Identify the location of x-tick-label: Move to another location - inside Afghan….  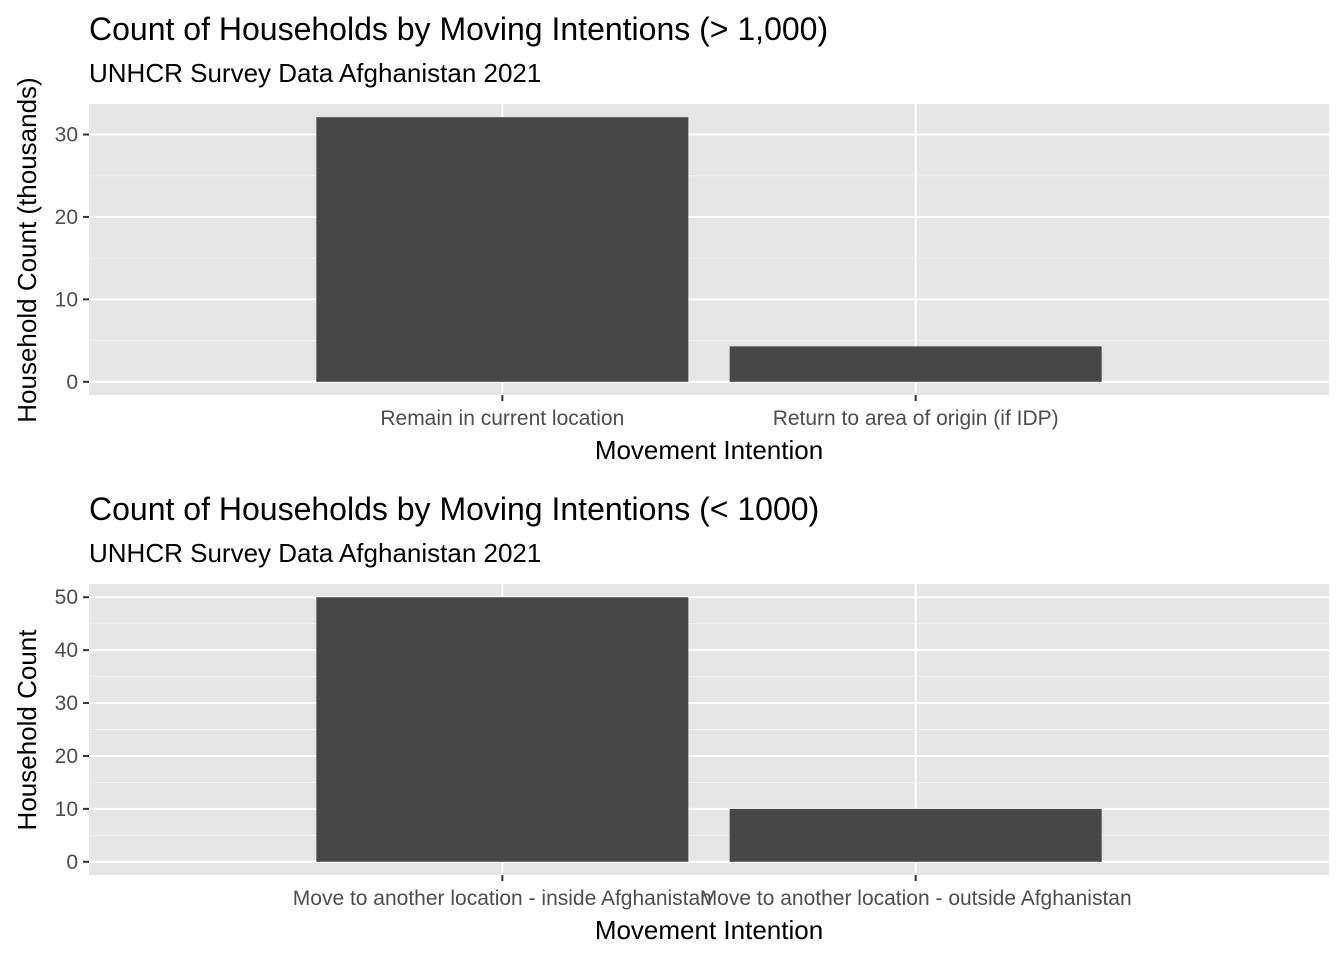
(502, 898).